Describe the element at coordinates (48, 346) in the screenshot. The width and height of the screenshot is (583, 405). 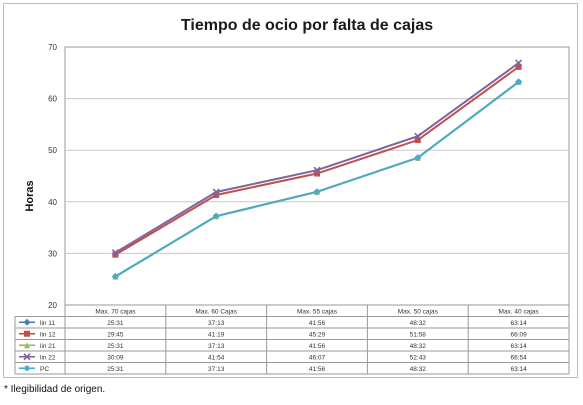
I see `legend-label: lin 21` at that location.